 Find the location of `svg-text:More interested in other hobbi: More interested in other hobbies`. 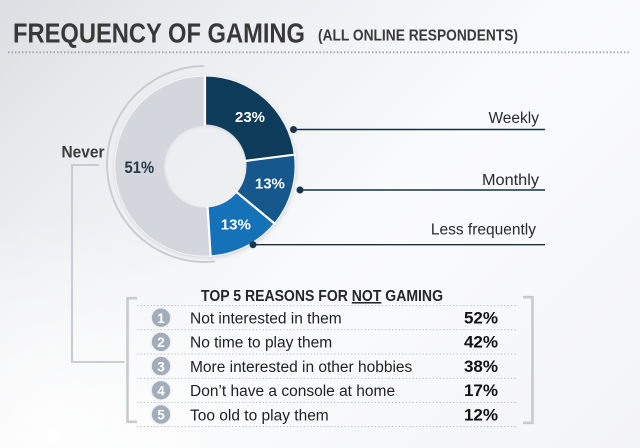

svg-text:More interested in other hobbi: More interested in other hobbies is located at coordinates (301, 367).